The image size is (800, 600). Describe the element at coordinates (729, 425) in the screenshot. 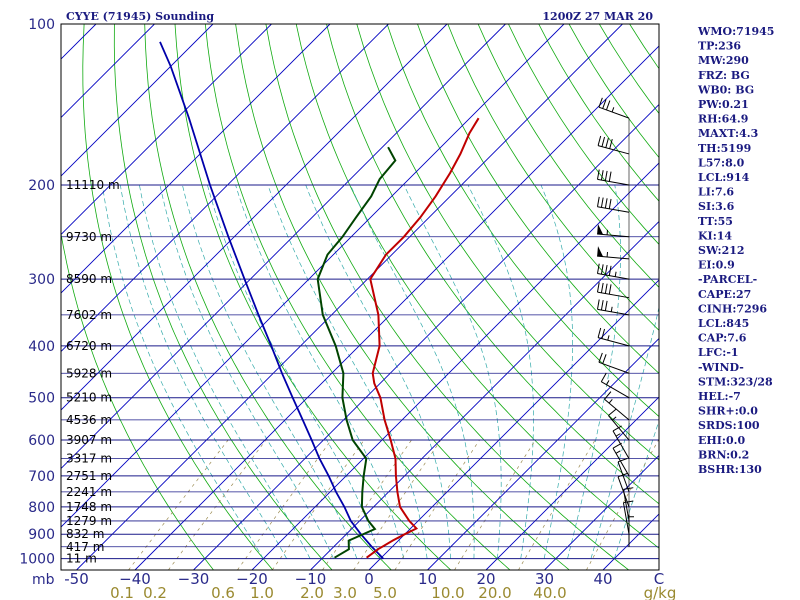

I see `index-value: SRDS:100` at that location.